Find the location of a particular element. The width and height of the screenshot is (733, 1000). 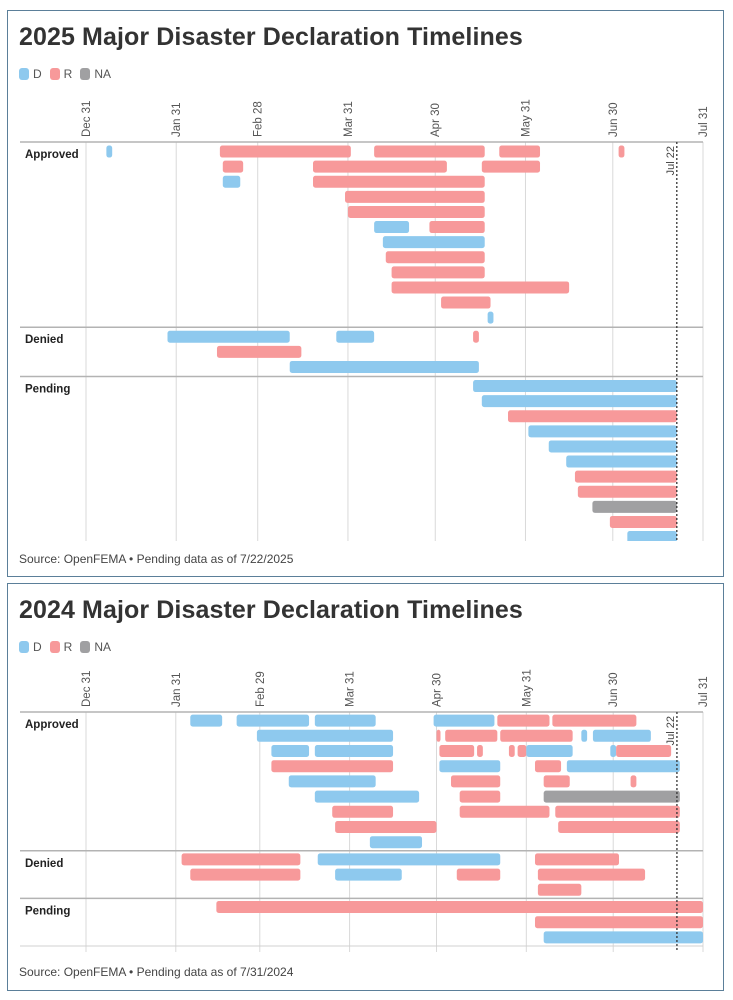

x-tick-label: Feb 28 is located at coordinates (259, 119).